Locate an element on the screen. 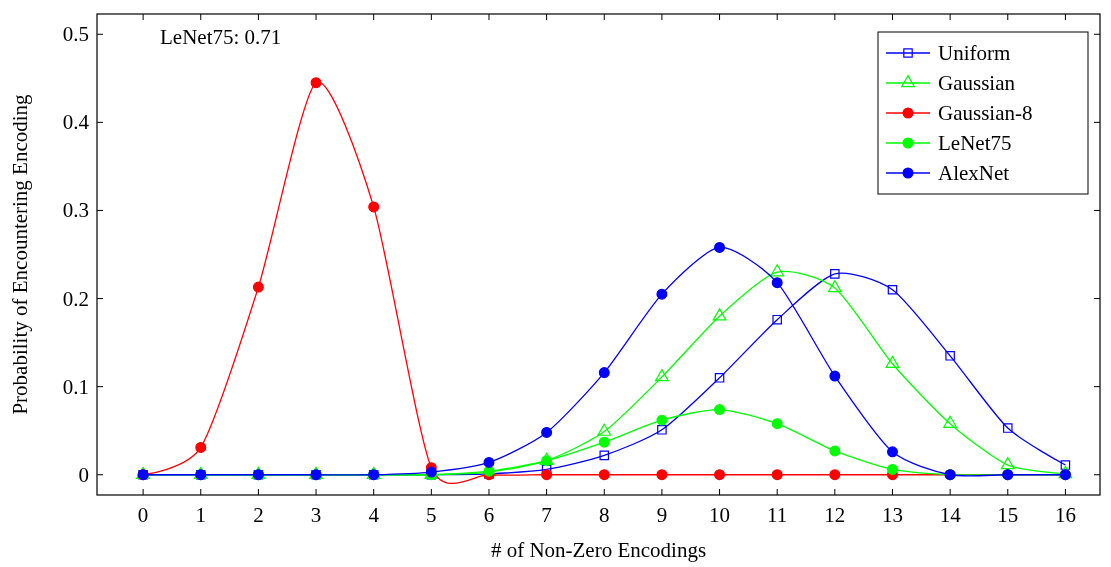 This screenshot has width=1111, height=567. x-tick-label: 2 is located at coordinates (258, 515).